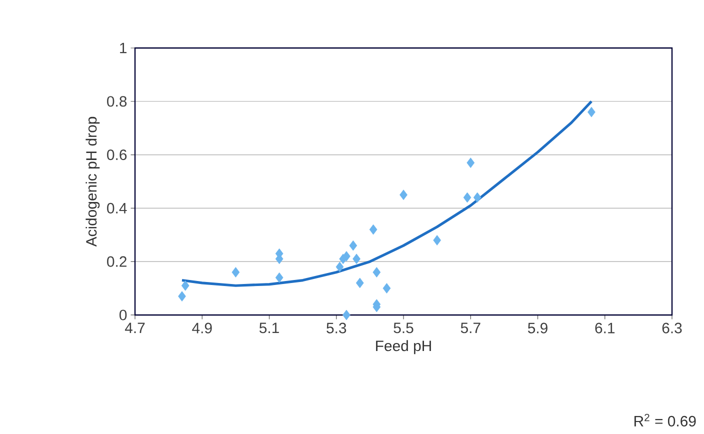  I want to click on y-tick-label: 0.6, so click(117, 154).